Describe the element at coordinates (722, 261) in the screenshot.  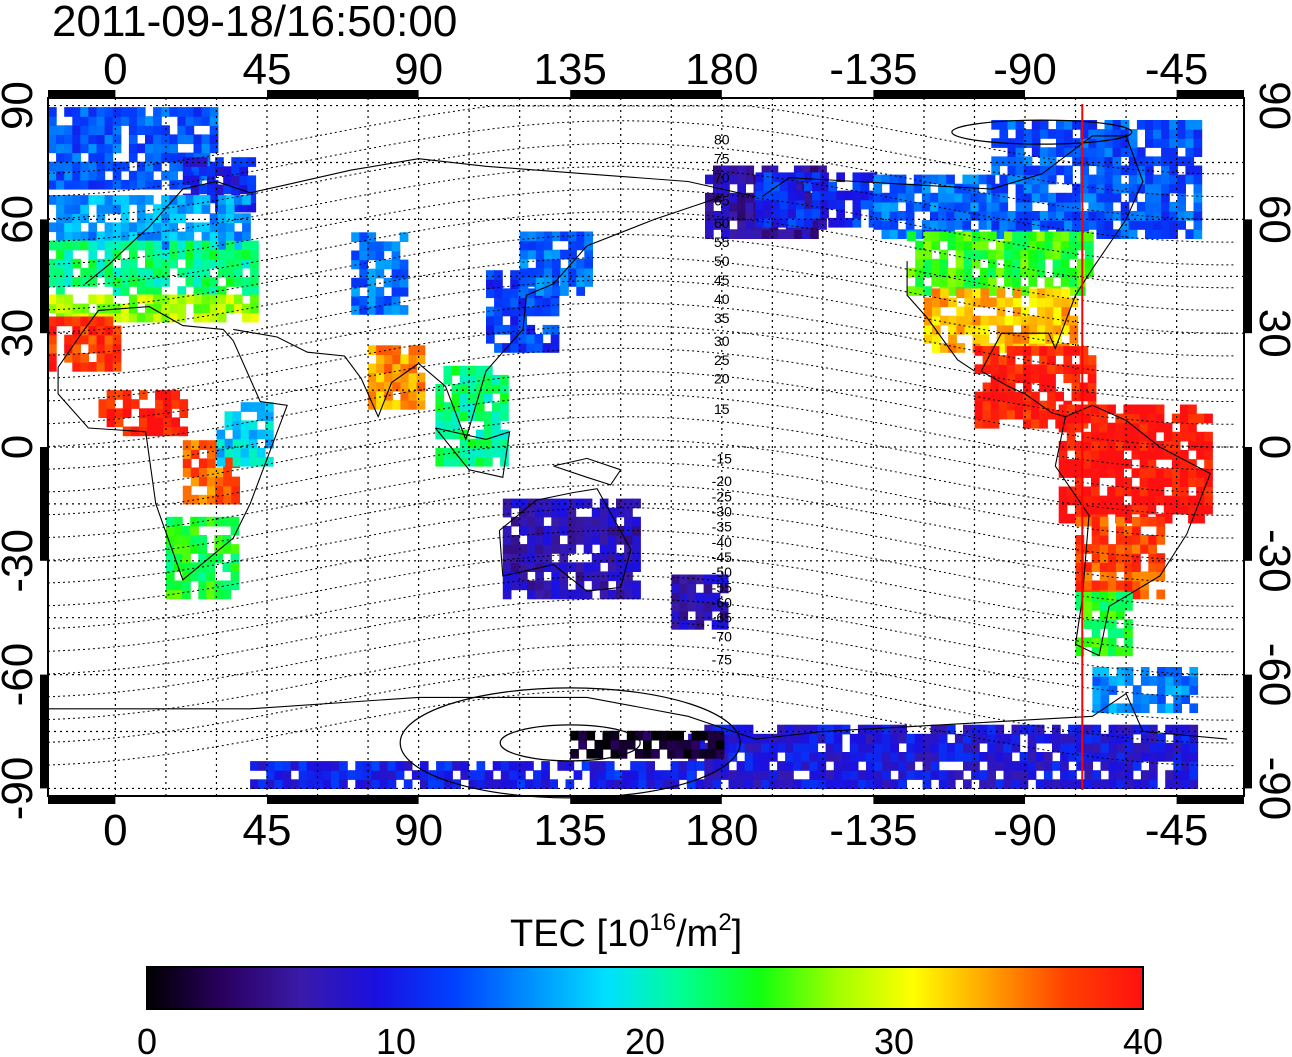
I see `contour-label: 50` at that location.